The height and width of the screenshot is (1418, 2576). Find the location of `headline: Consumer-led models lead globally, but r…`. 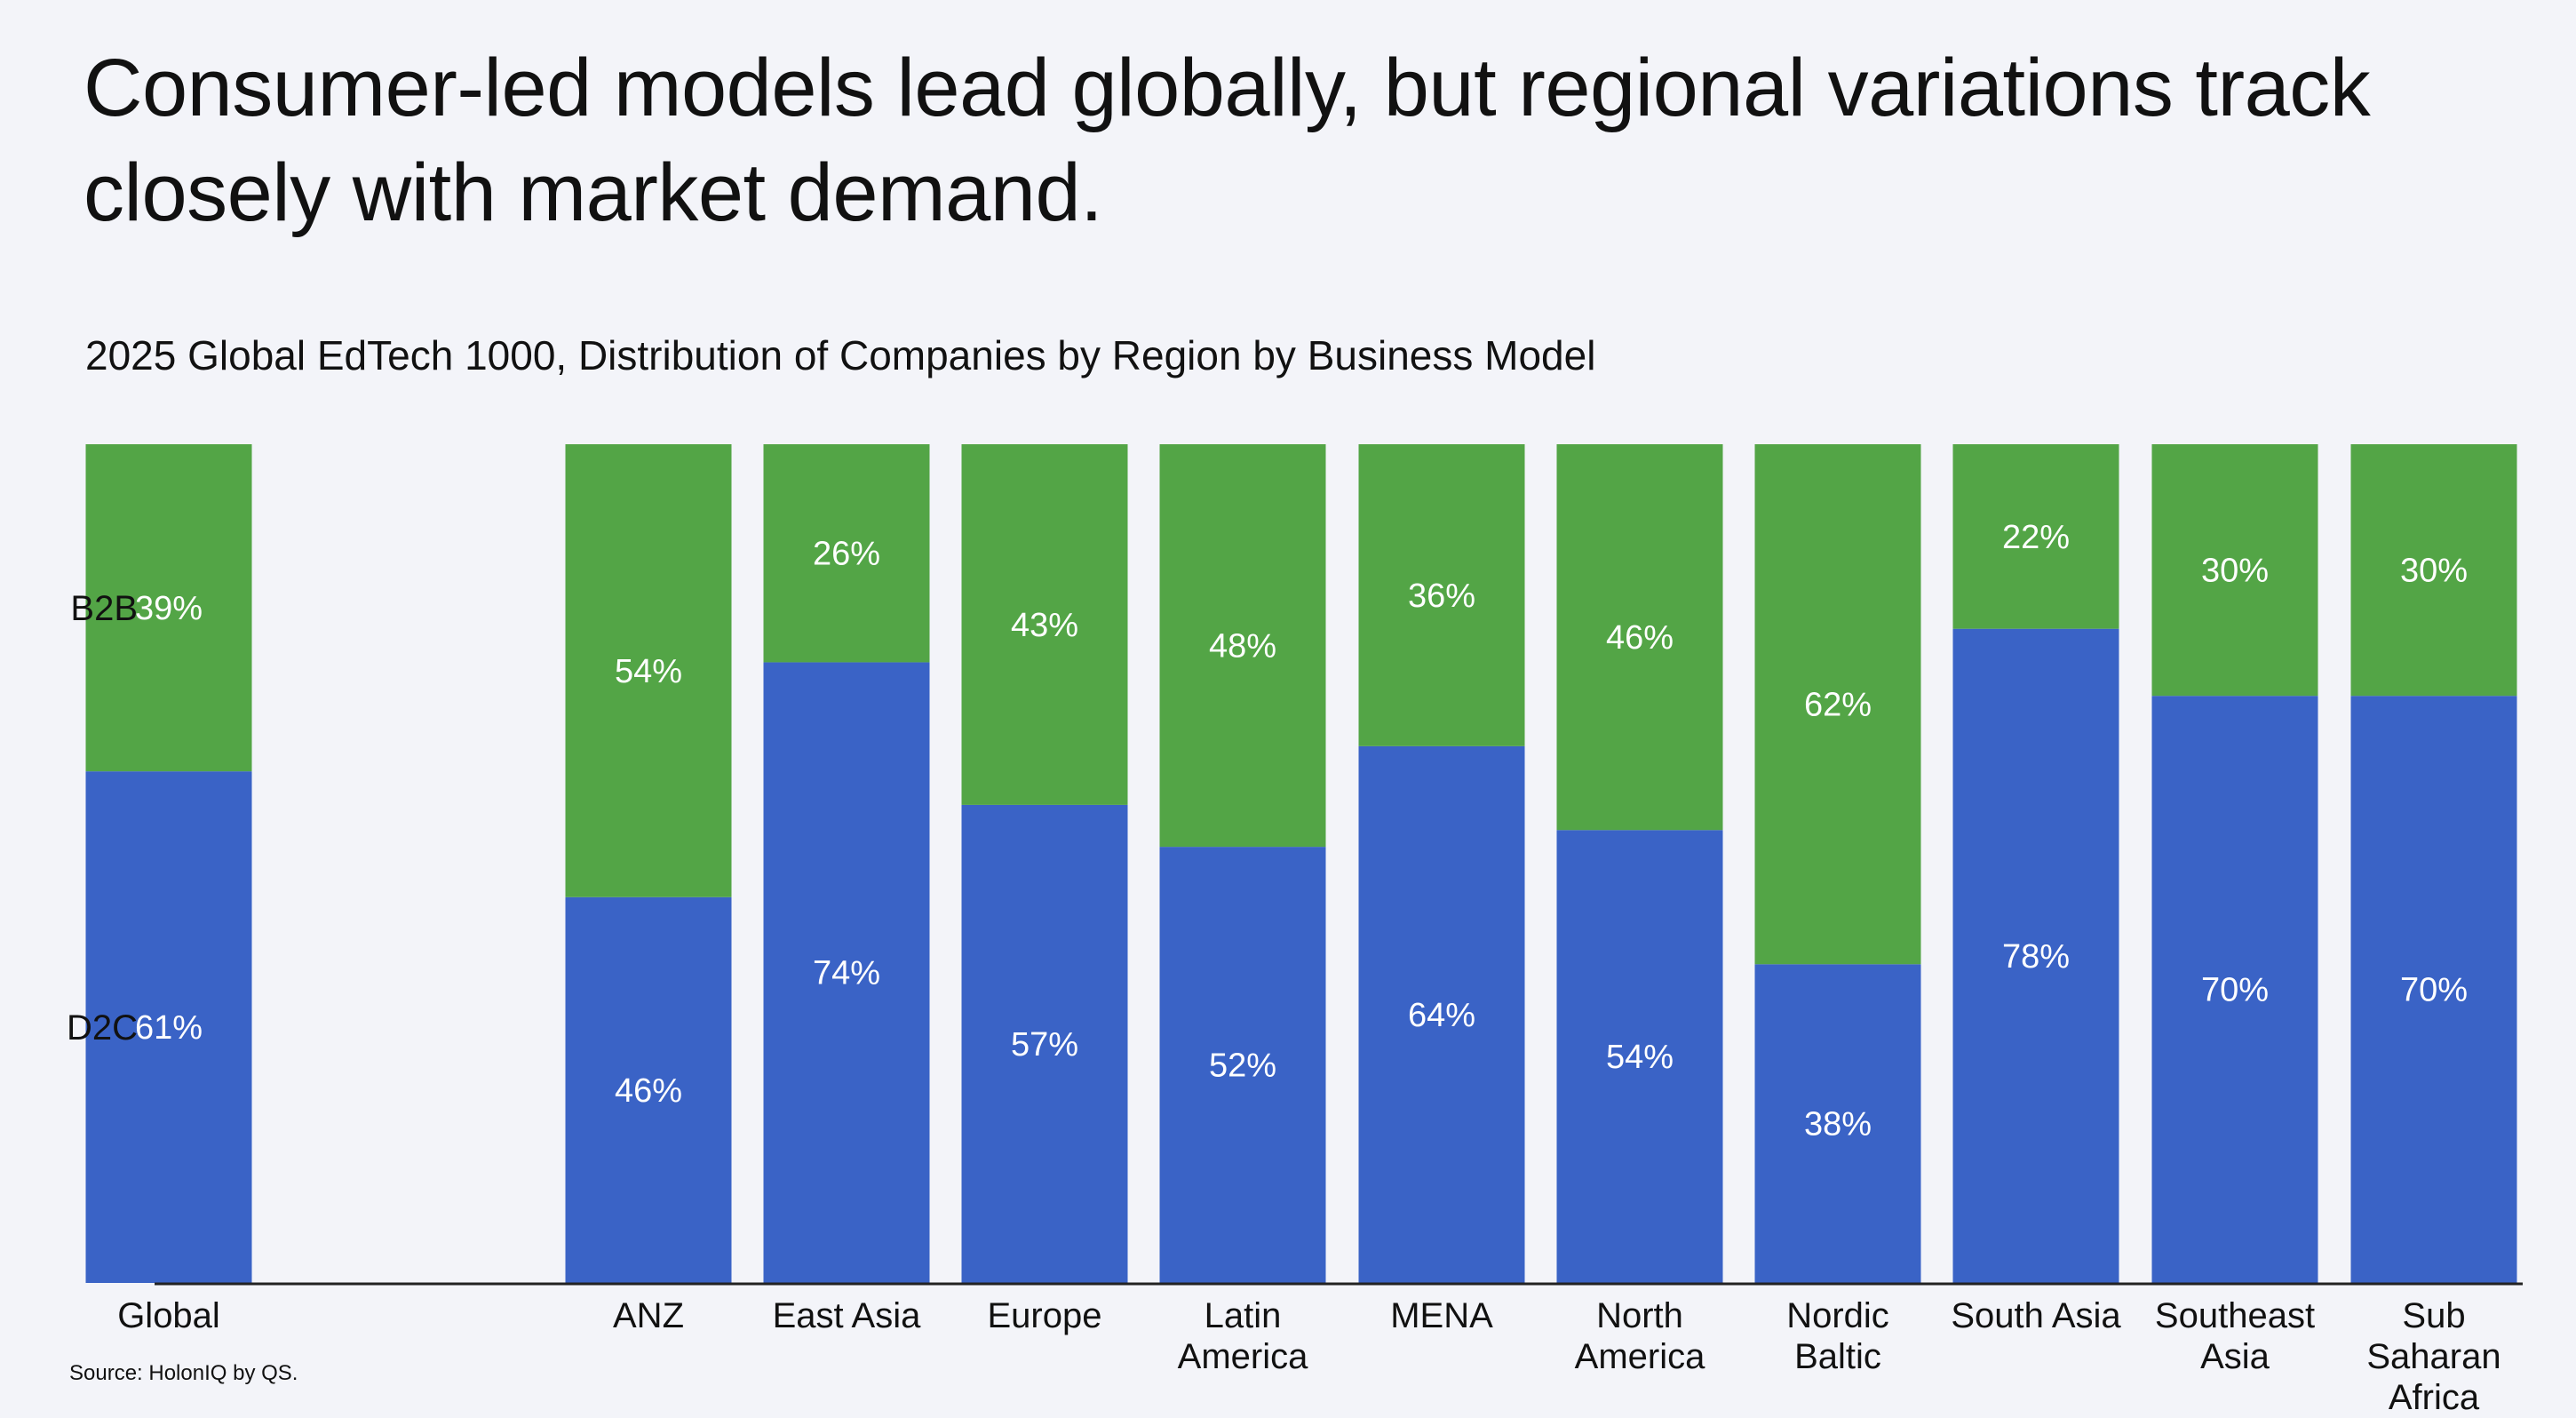

headline: Consumer-led models lead globally, but r… is located at coordinates (1227, 140).